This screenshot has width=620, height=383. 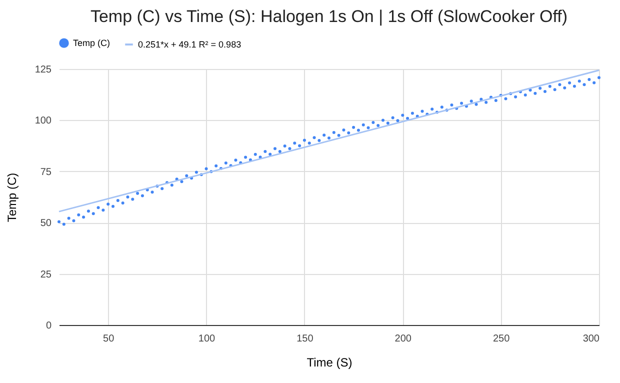 I want to click on x-tick-label: 250, so click(x=501, y=339).